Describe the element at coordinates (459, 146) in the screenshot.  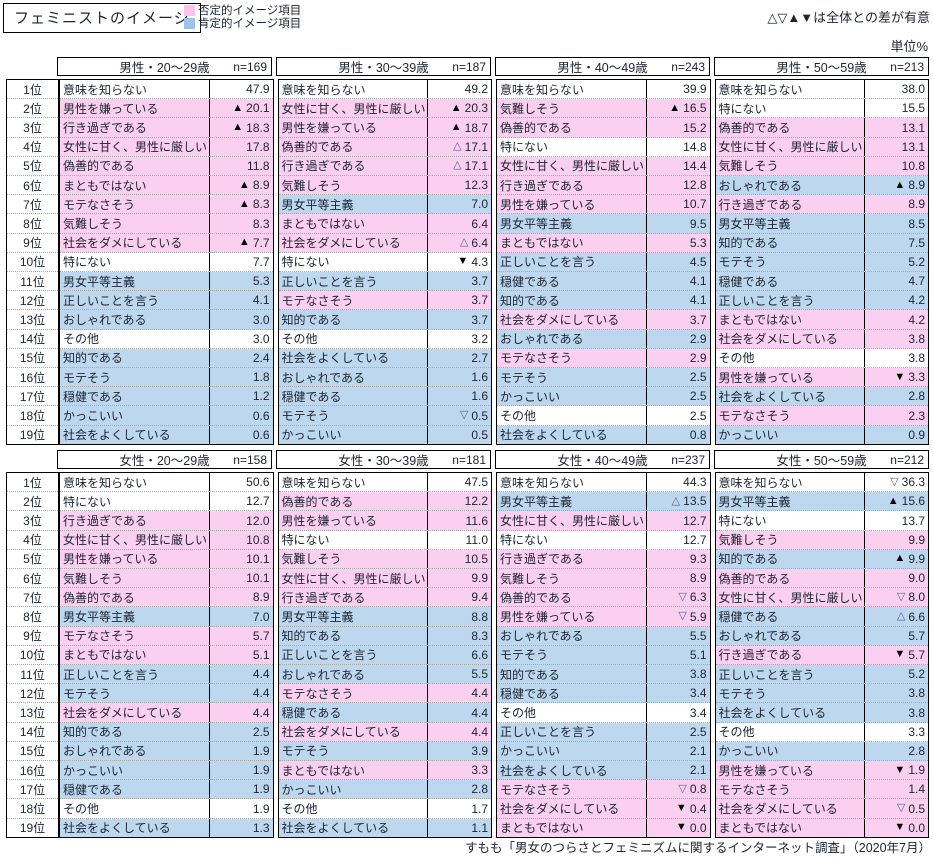
I see `item-value-cell: △ 17.1` at that location.